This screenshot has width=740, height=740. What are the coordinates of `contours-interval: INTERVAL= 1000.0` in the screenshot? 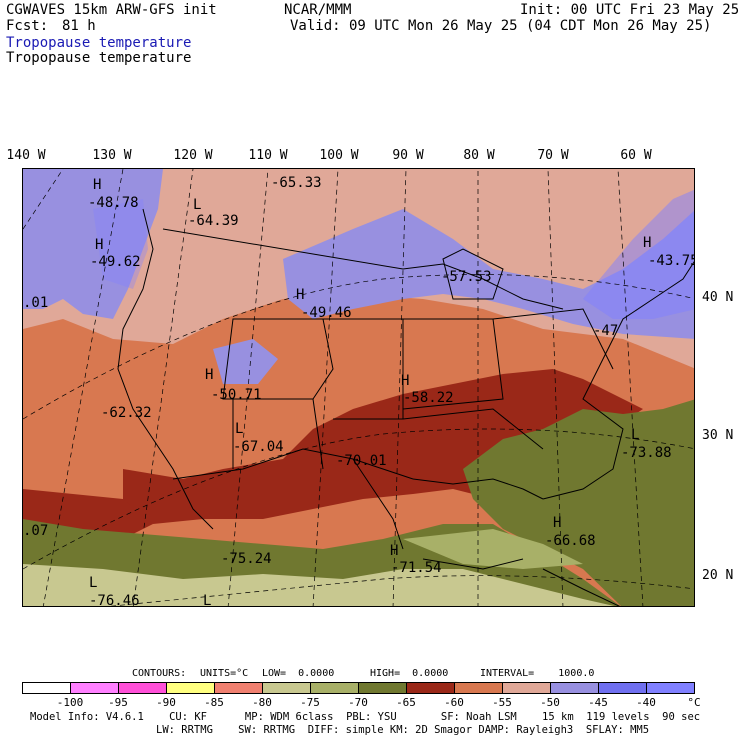 It's located at (537, 673).